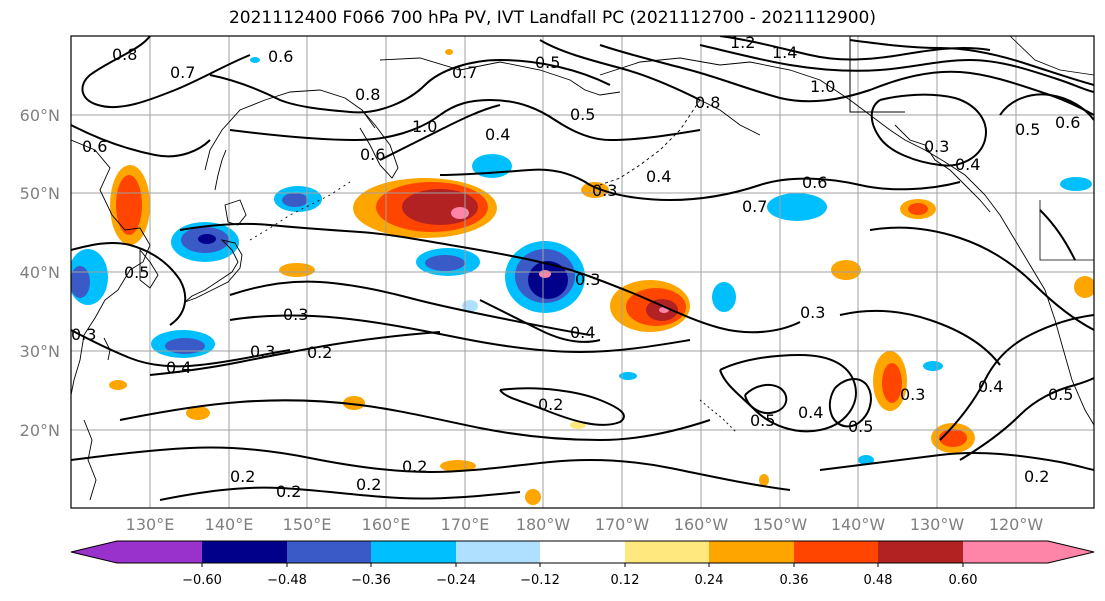 The width and height of the screenshot is (1105, 601). What do you see at coordinates (40, 193) in the screenshot?
I see `lat-label: 50°N` at bounding box center [40, 193].